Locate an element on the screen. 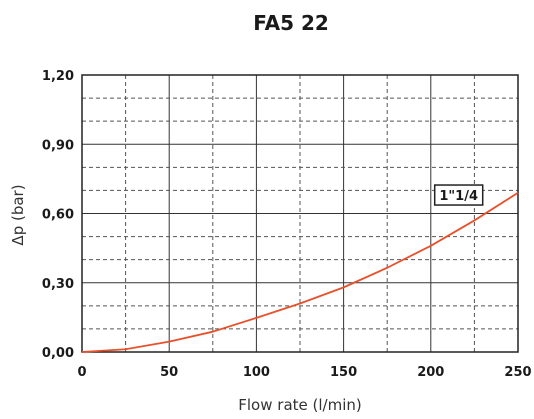 The image size is (534, 419). chart-title: FA5 22 is located at coordinates (291, 23).